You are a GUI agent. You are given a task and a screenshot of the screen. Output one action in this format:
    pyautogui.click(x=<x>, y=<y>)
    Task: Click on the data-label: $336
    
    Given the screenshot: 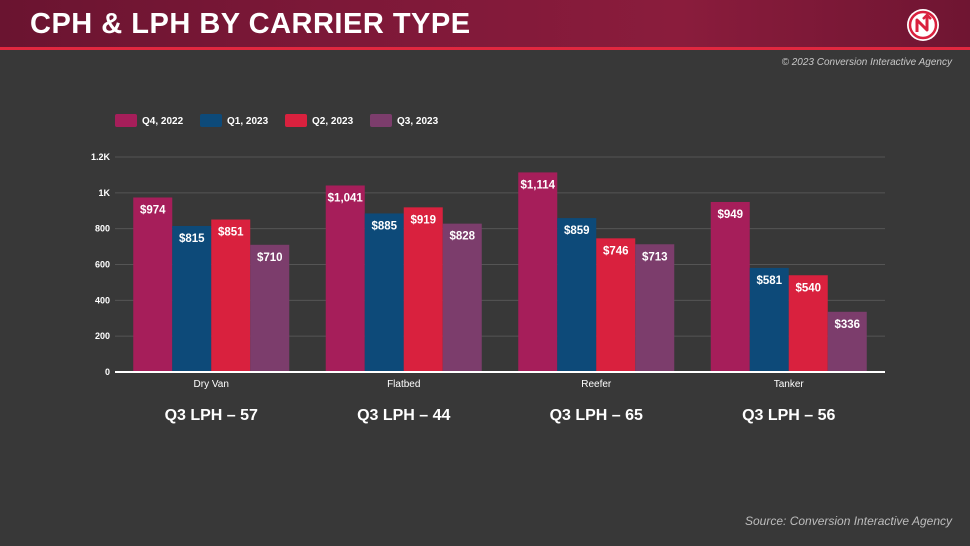 What is the action you would take?
    pyautogui.click(x=847, y=325)
    